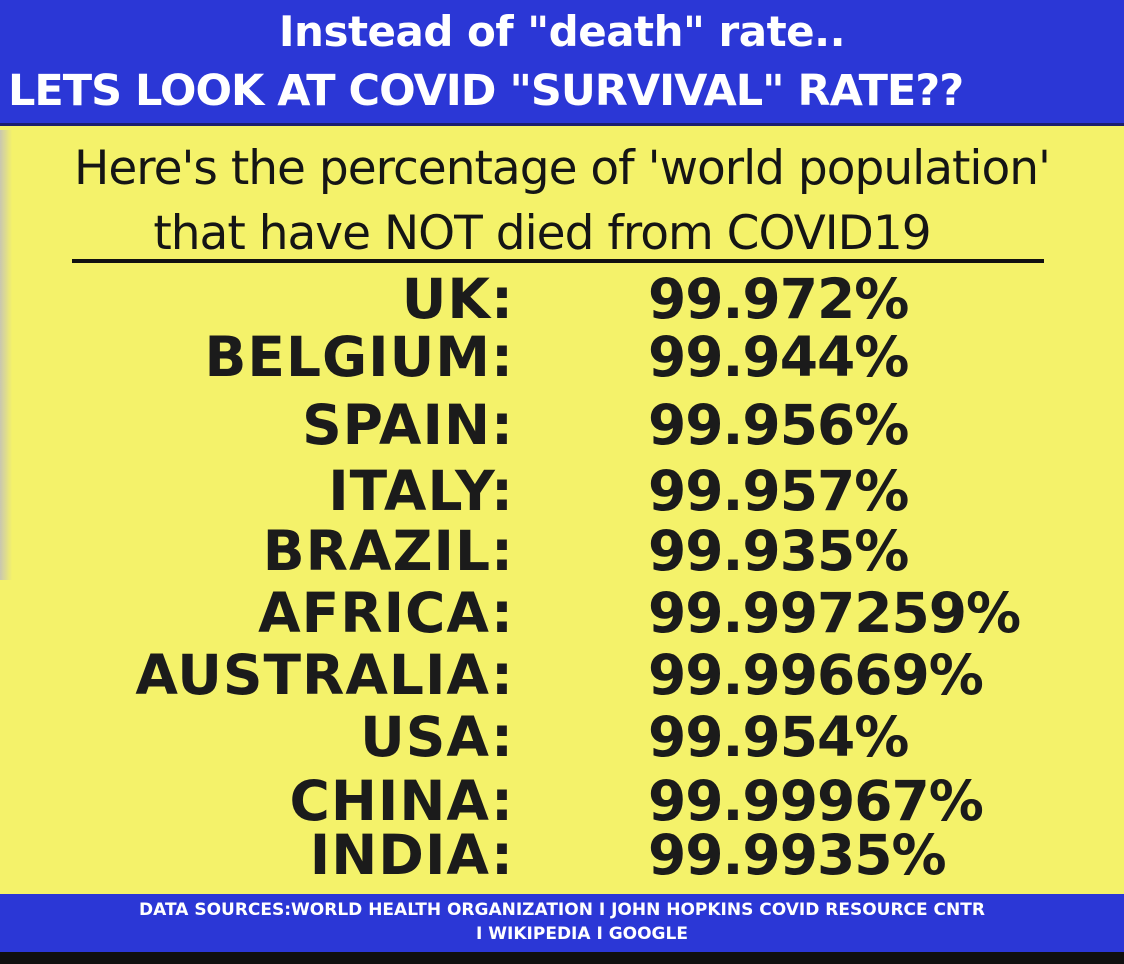  I want to click on survival-value: 99.944%, so click(778, 357).